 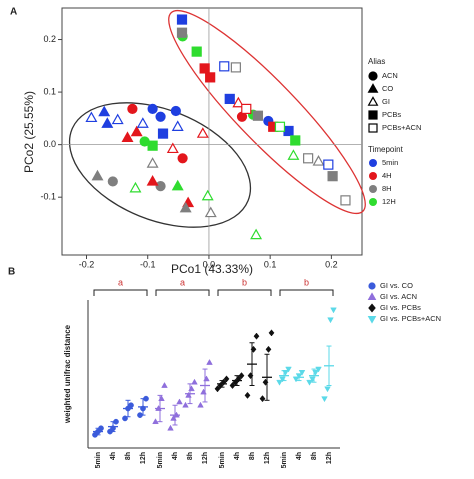 I want to click on legend-label: 4H, so click(x=387, y=175).